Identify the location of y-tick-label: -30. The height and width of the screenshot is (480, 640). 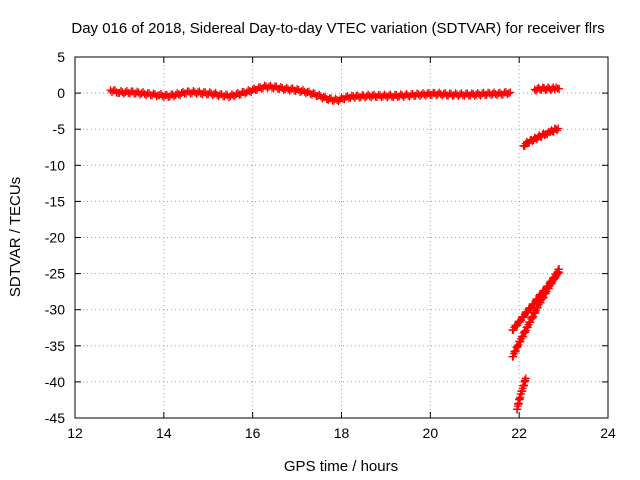
(55, 310).